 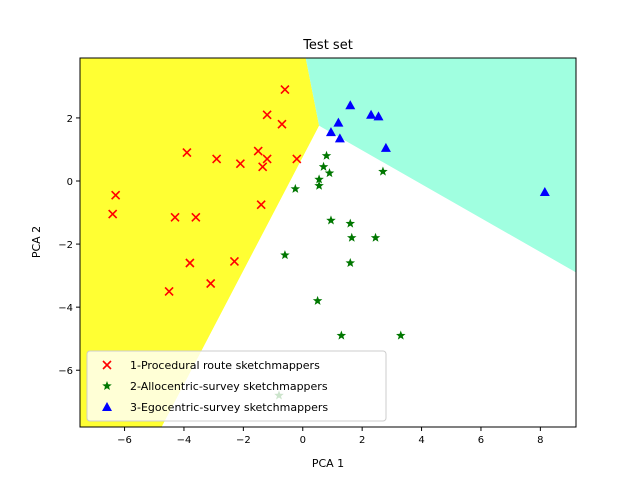 I want to click on x-tick-label: 2, so click(x=362, y=440).